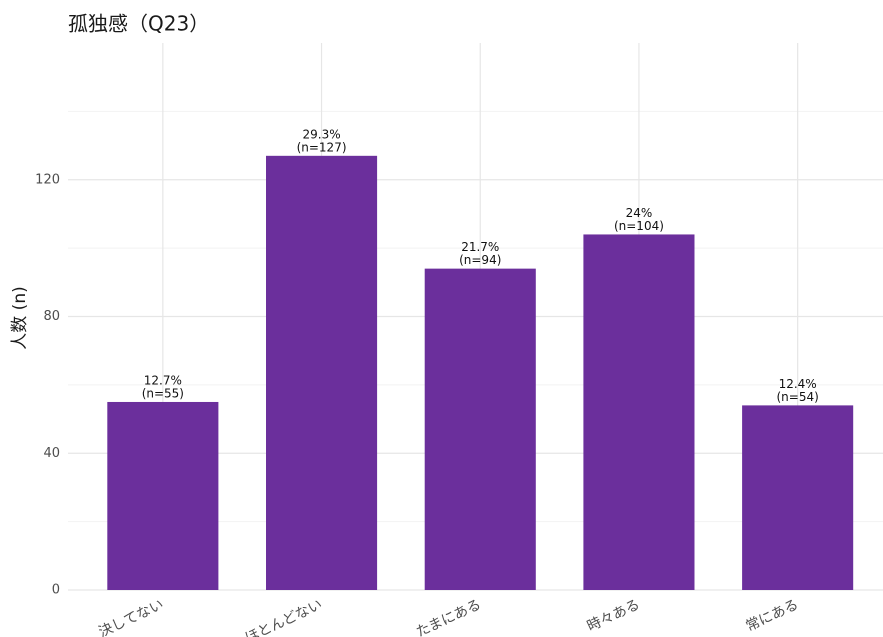  Describe the element at coordinates (51, 453) in the screenshot. I see `y-tick-label: 40` at that location.